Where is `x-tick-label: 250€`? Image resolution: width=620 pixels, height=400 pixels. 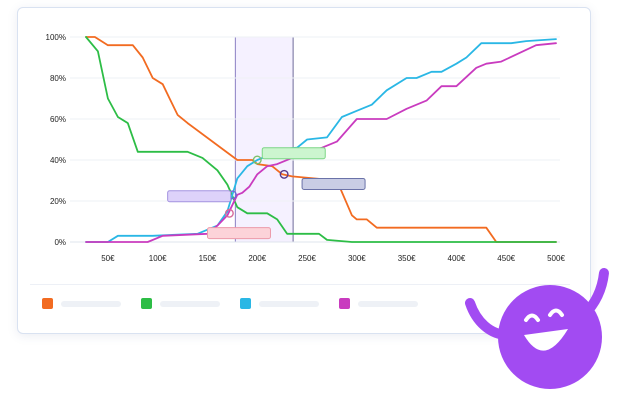
x-tick-label: 250€ is located at coordinates (307, 258).